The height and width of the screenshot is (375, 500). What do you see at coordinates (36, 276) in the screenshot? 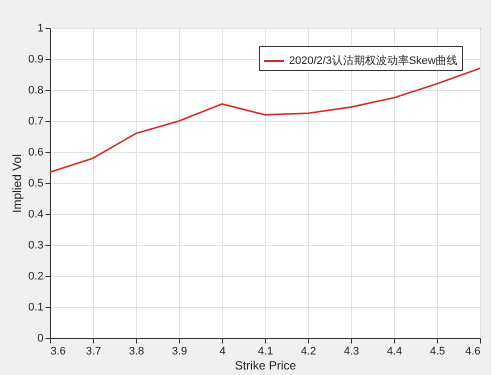
I see `y-tick-label: 0.2` at bounding box center [36, 276].